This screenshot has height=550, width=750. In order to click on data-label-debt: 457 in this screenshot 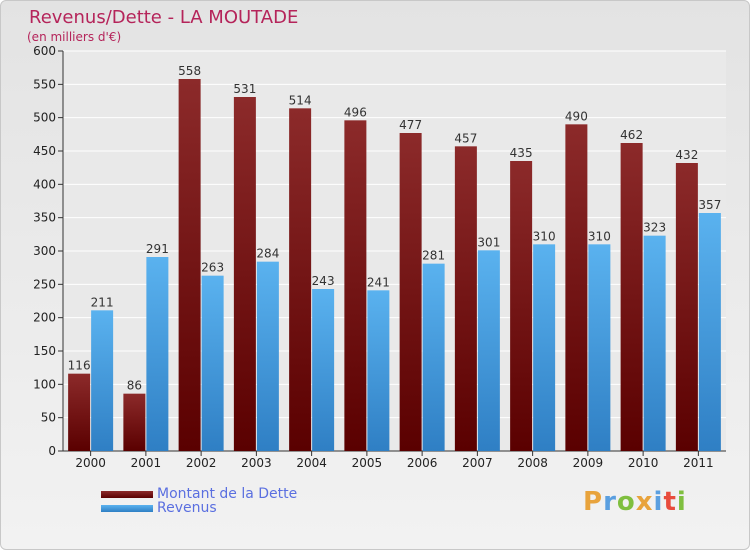, I will do `click(465, 138)`.